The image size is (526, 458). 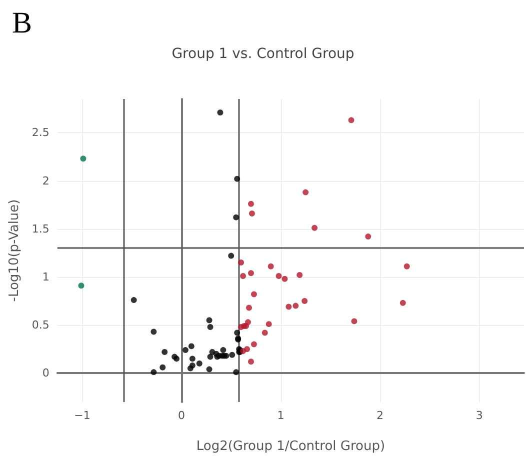 I want to click on y-tick-label: 1, so click(x=46, y=277).